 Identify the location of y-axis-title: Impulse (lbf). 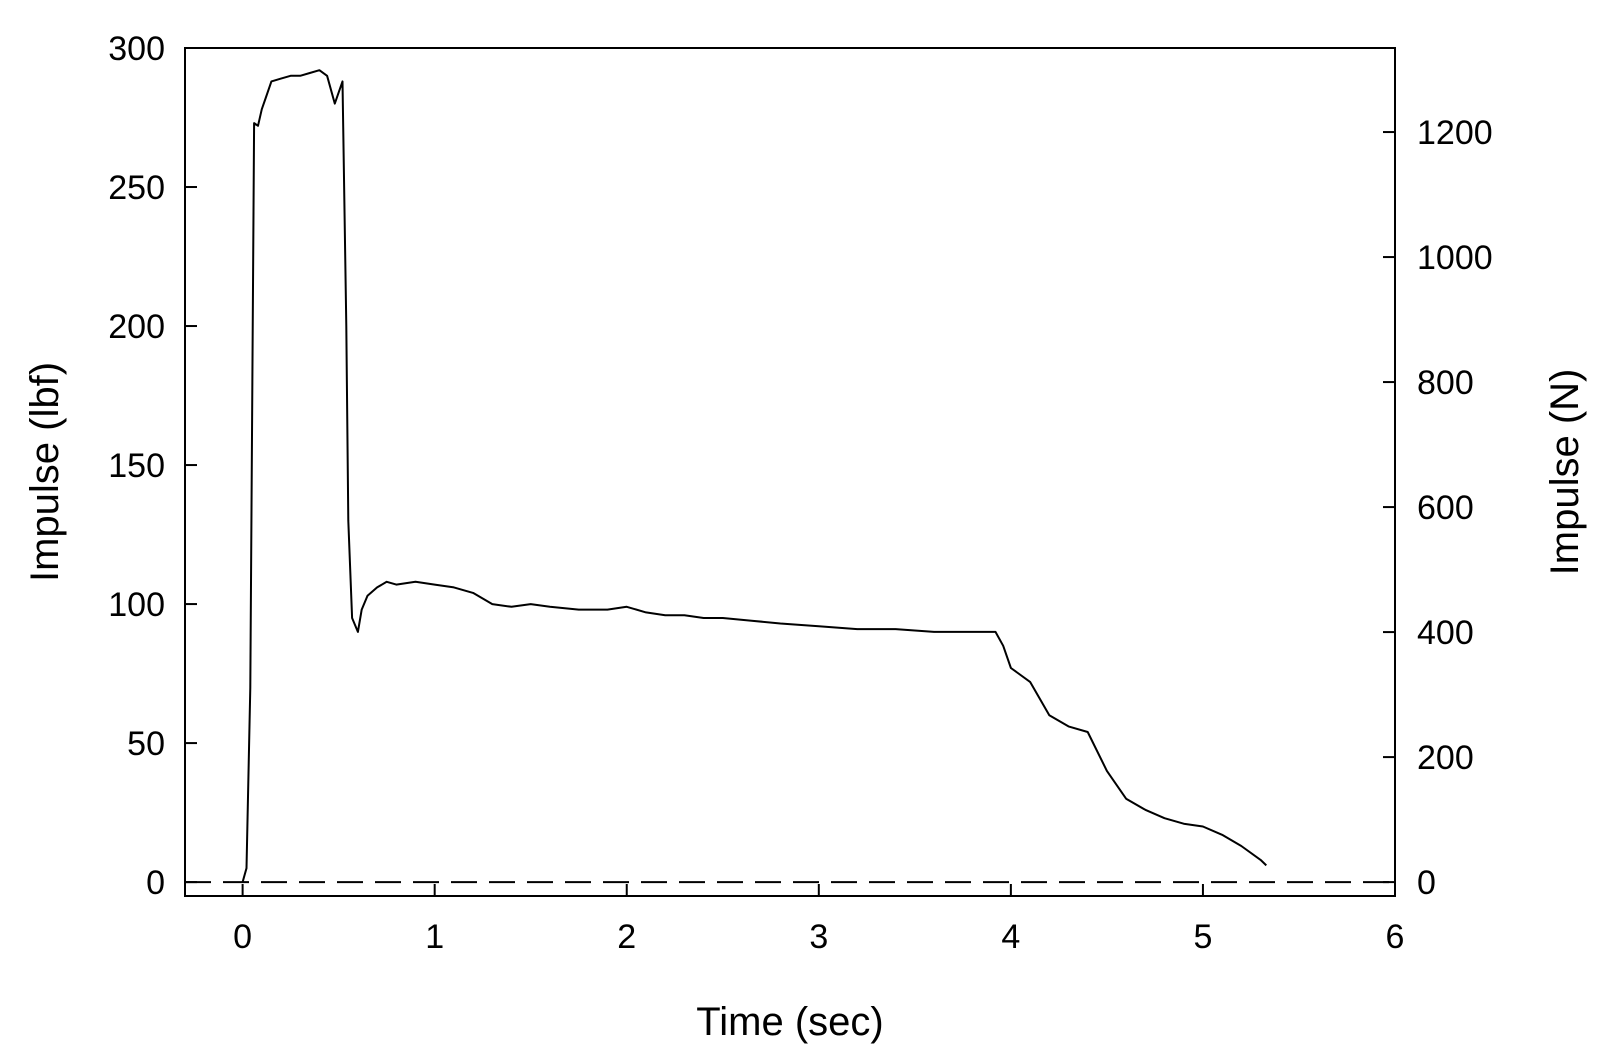
(45, 472).